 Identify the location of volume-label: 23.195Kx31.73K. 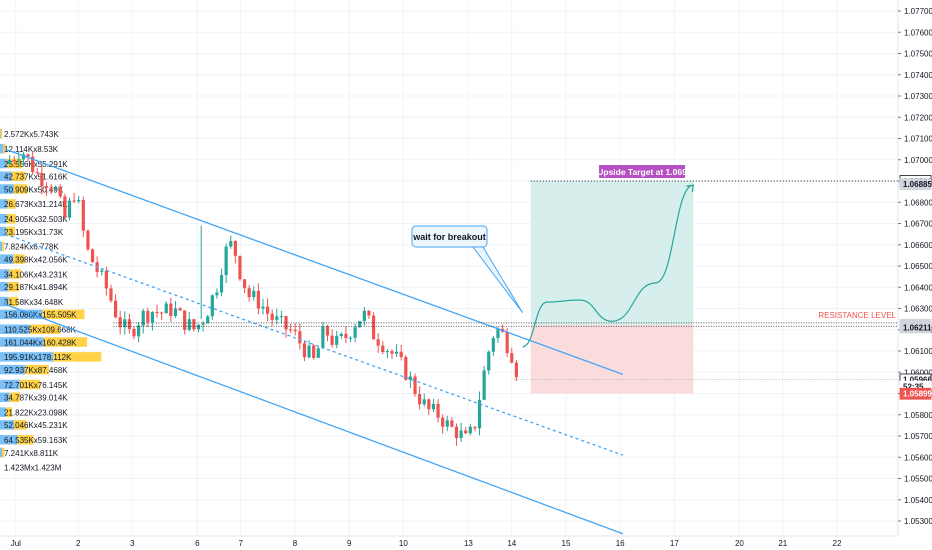
(34, 232).